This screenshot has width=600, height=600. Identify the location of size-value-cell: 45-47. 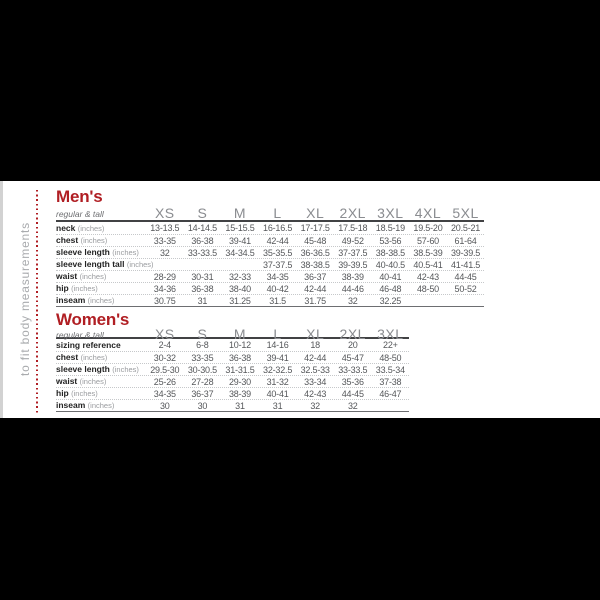
(352, 357).